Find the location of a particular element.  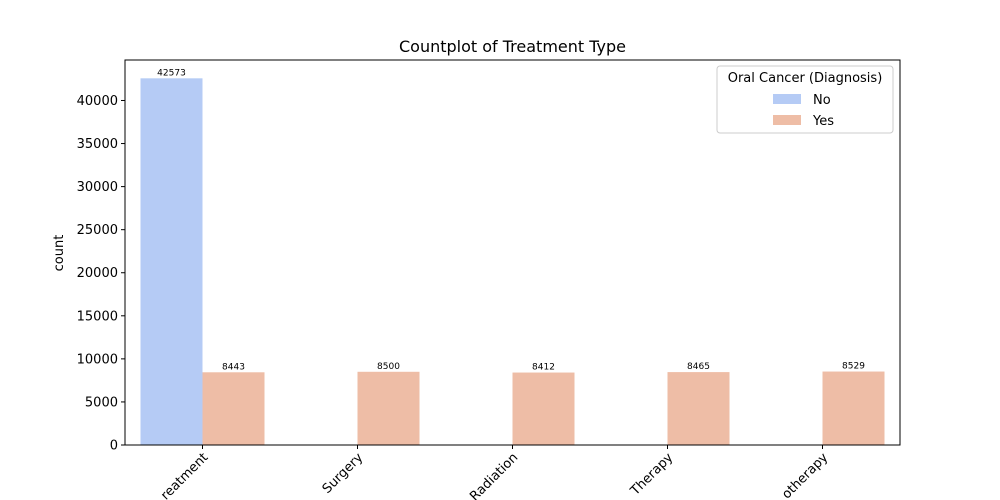

legend-label-no: No is located at coordinates (822, 100).